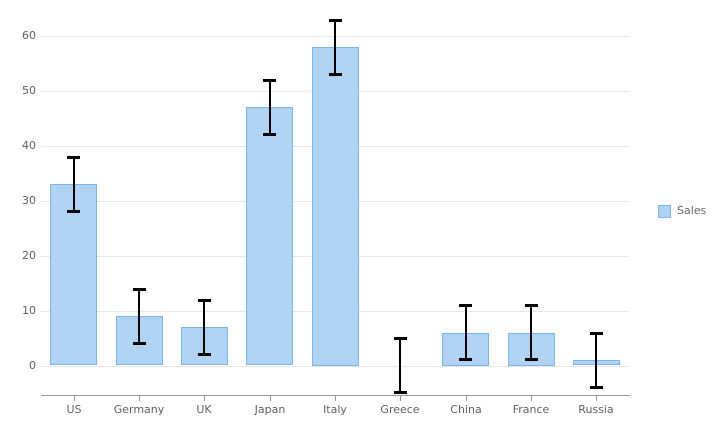 This screenshot has height=430, width=721. What do you see at coordinates (596, 398) in the screenshot?
I see `x-axis-tick-russia` at bounding box center [596, 398].